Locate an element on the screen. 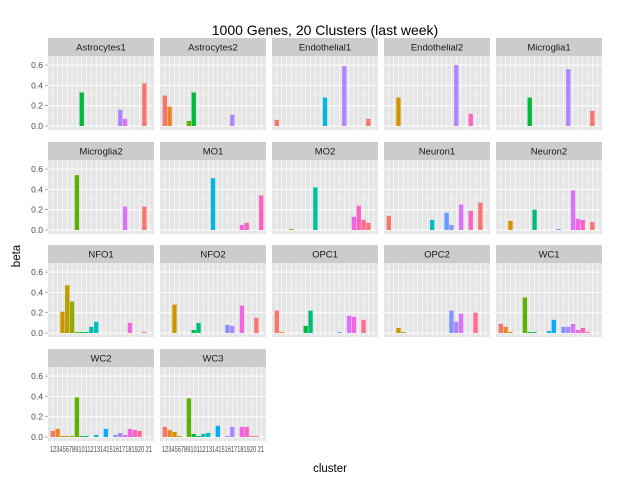 The height and width of the screenshot is (487, 621). panel-mo2: MO2 is located at coordinates (325, 188).